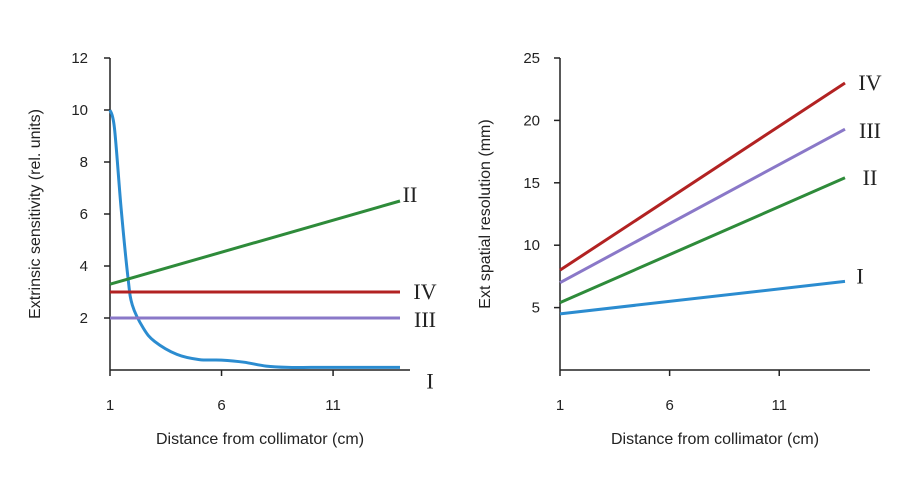 This screenshot has height=480, width=911. I want to click on y-tick-label: 5, so click(536, 308).